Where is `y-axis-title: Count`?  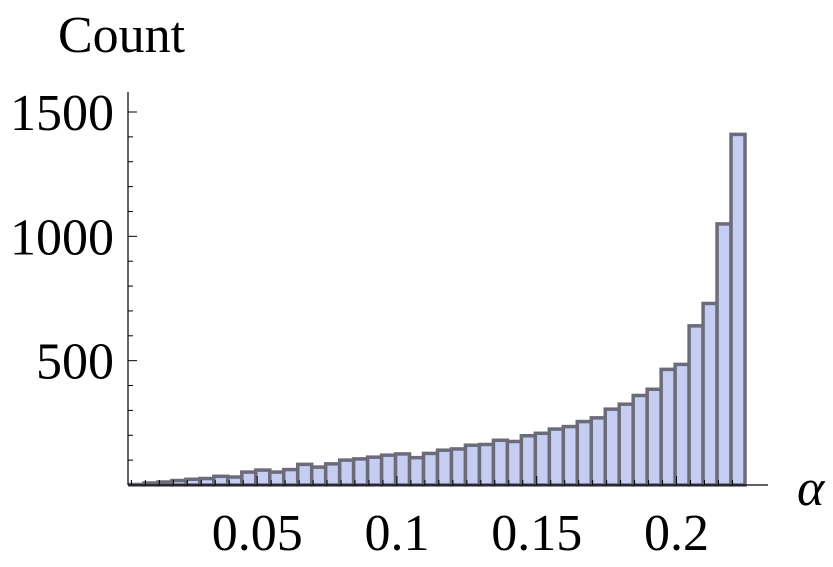
y-axis-title: Count is located at coordinates (122, 35).